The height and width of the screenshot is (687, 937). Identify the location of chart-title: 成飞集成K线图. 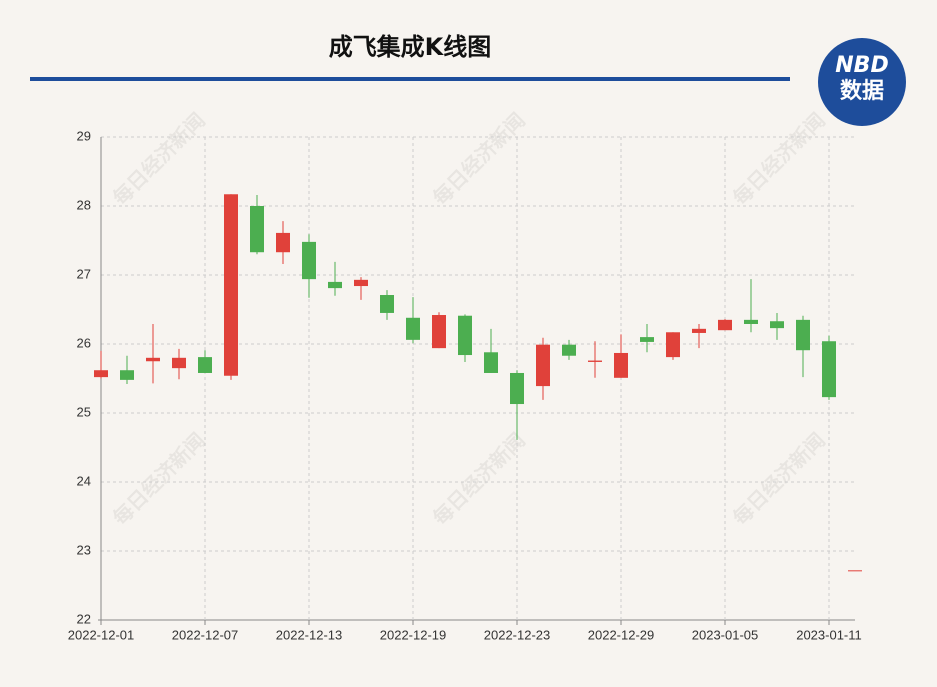
(410, 47).